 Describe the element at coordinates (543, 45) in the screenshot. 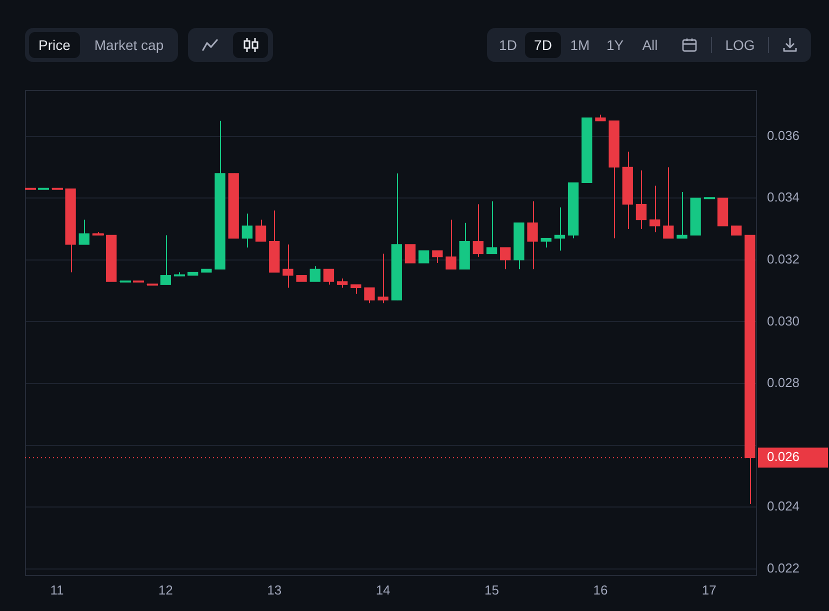

I see `text: 7D` at that location.